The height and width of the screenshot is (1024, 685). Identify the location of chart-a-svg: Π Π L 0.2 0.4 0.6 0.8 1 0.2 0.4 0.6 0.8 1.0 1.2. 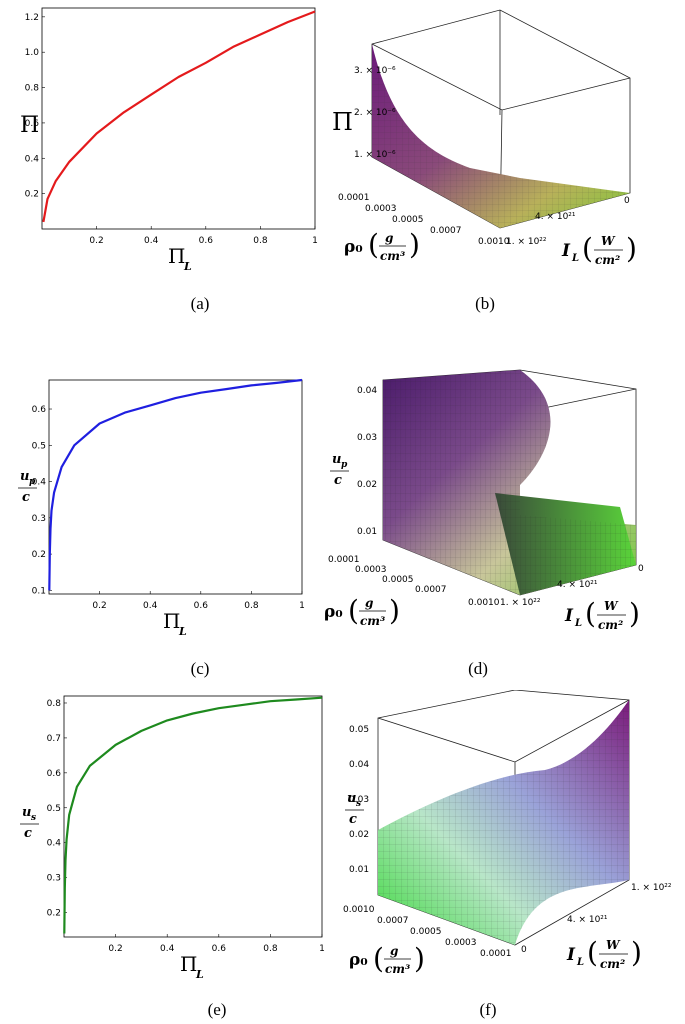
(169, 140).